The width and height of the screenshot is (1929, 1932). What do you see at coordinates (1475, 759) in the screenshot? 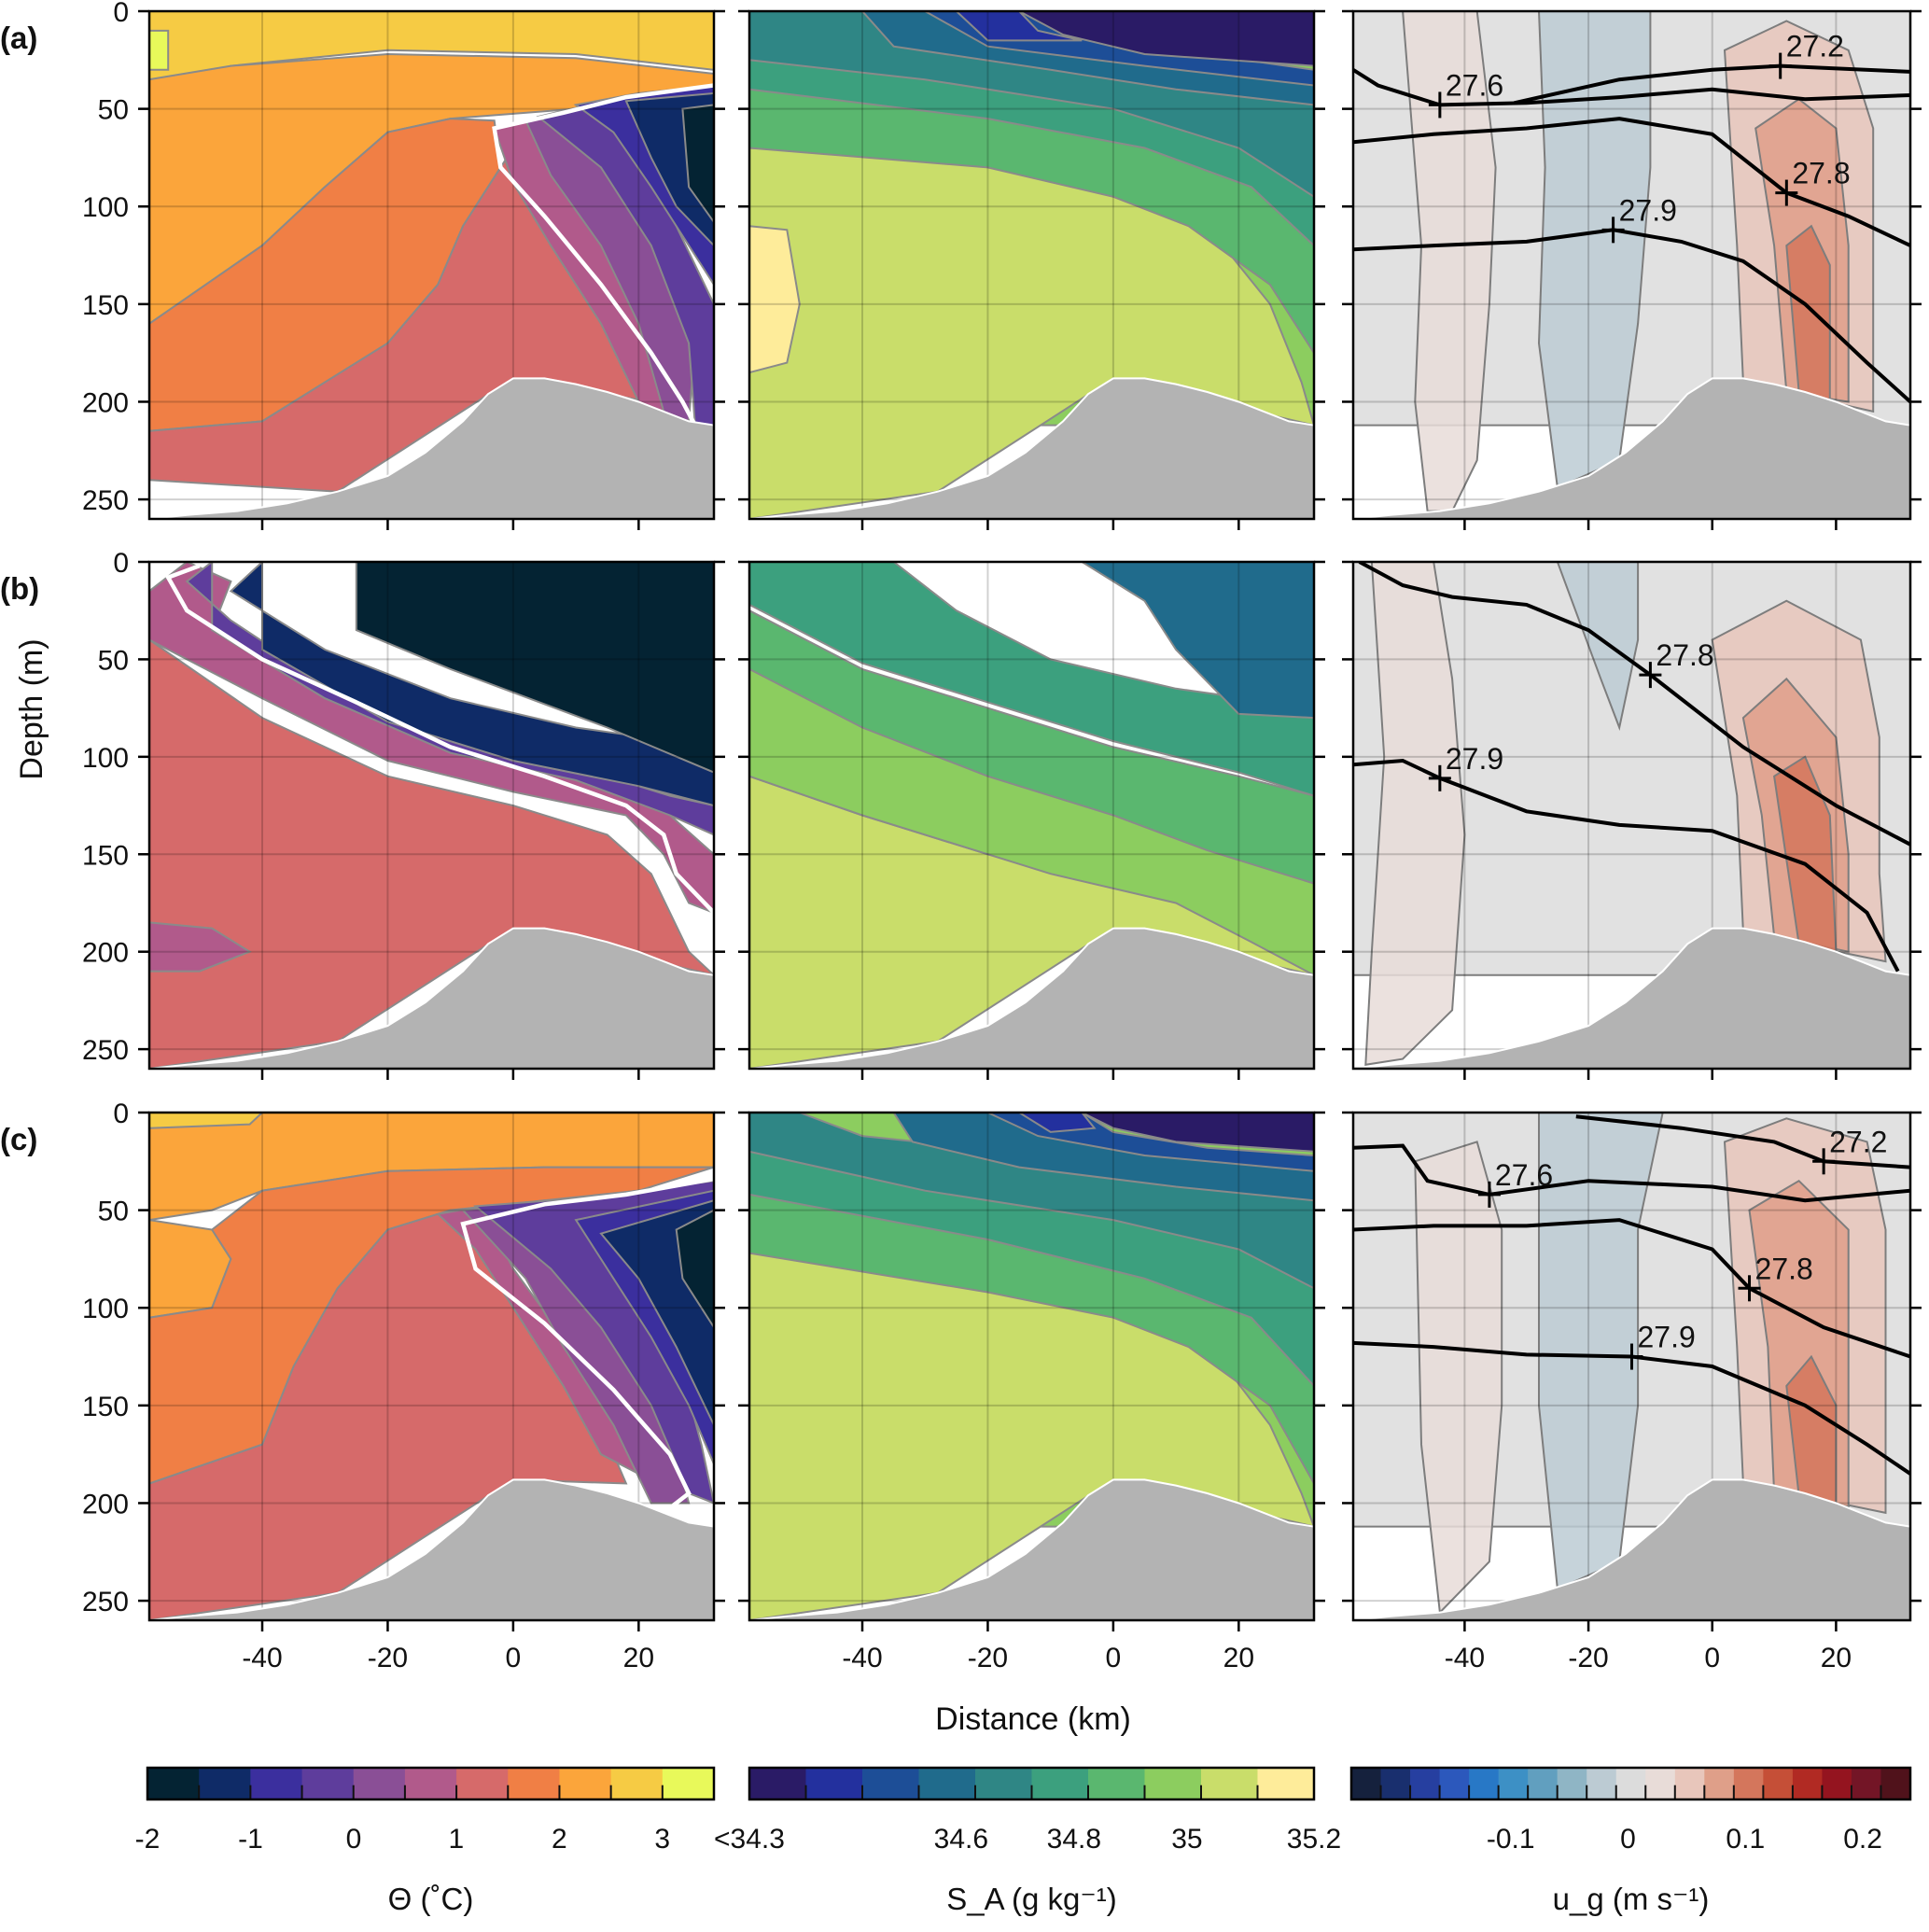
I see `isopycnal-label: 27.9` at bounding box center [1475, 759].